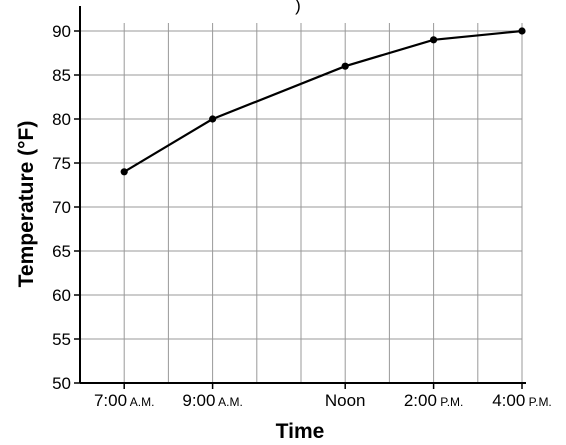 This screenshot has width=566, height=445. Describe the element at coordinates (323, 400) in the screenshot. I see `x-tick-labels: 7:00 A.M. 9:00 A.M. Noon 2:00 P.M. 4:00 P.M.` at that location.